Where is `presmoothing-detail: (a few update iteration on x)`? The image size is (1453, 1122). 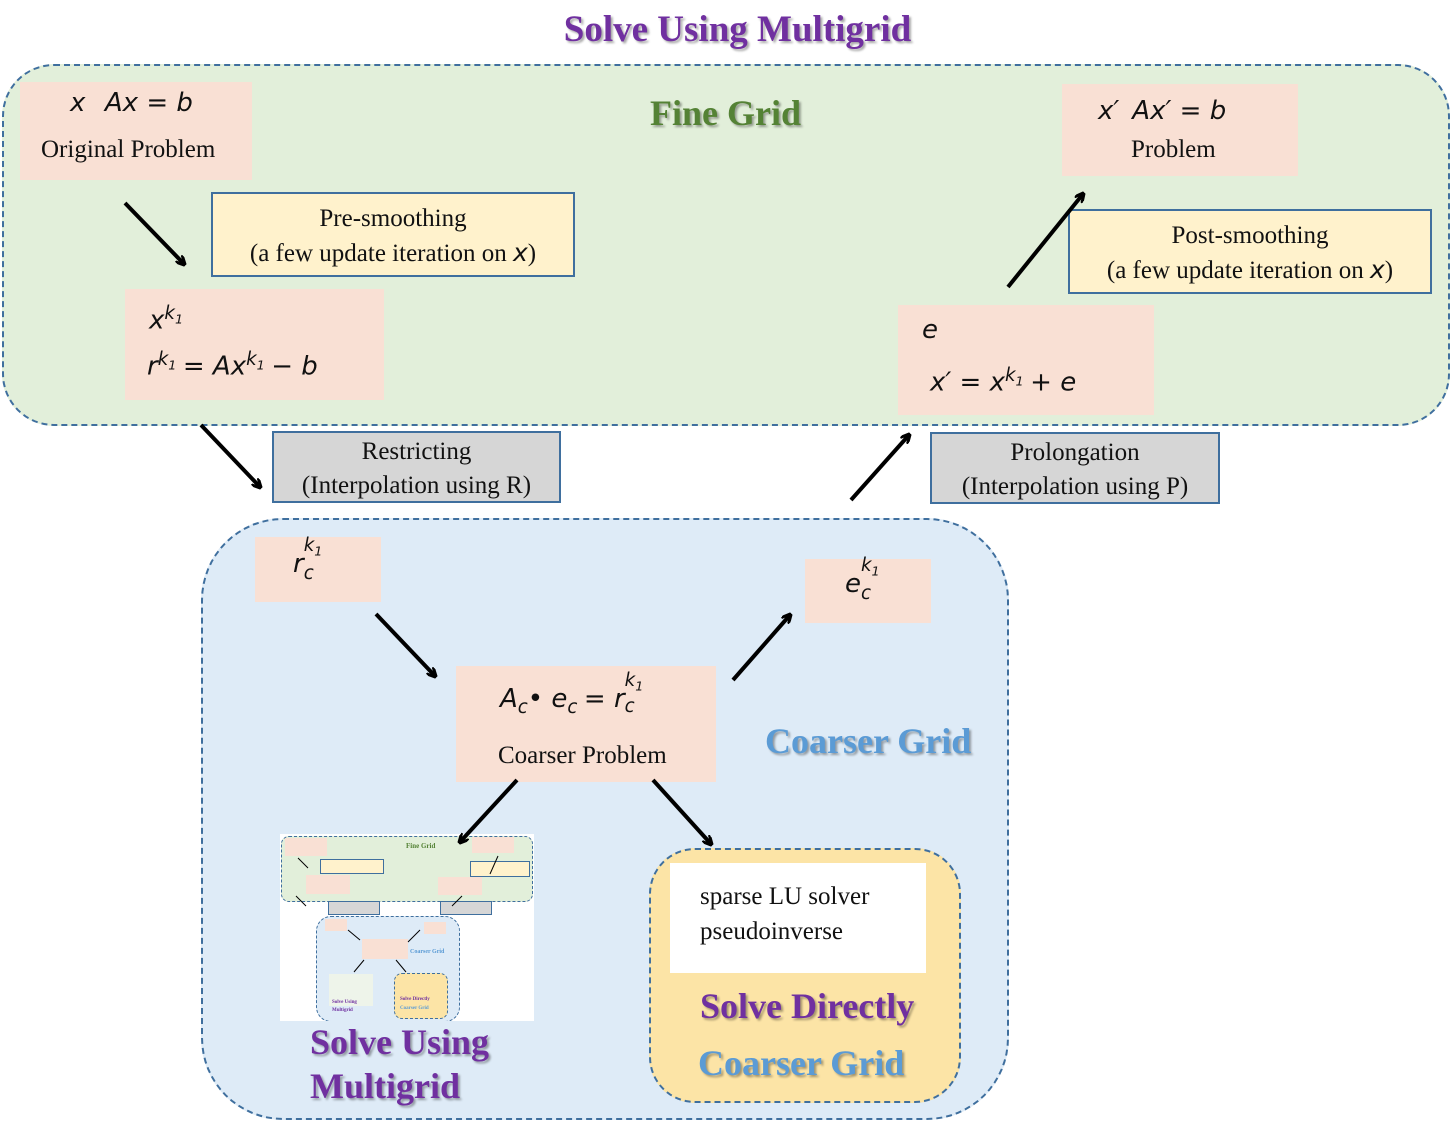 presmoothing-detail: (a few update iteration on x) is located at coordinates (393, 252).